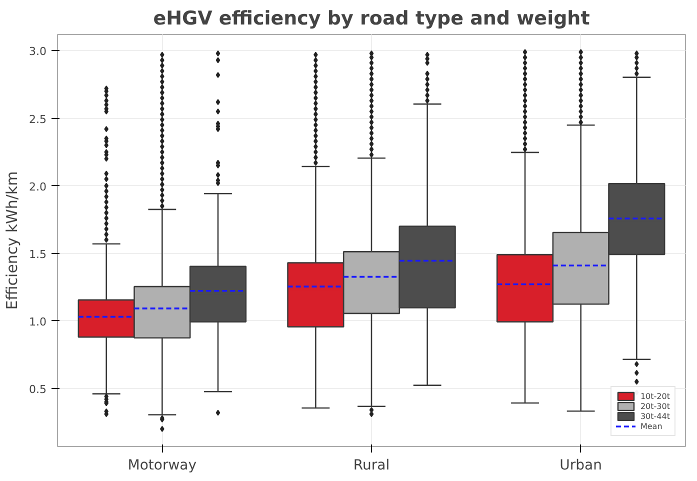  Describe the element at coordinates (581, 466) in the screenshot. I see `x-tick-label: Urban` at that location.